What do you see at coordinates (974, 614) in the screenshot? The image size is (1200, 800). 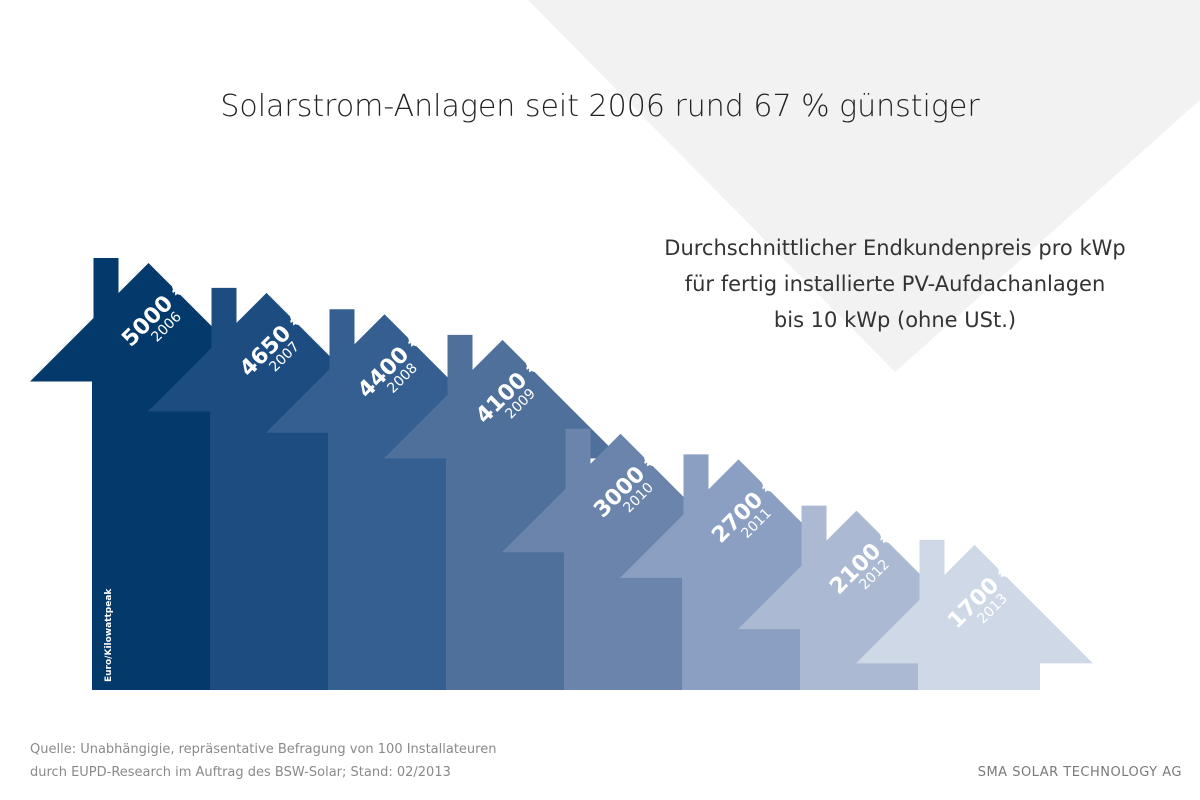 I see `house-bar-2013` at bounding box center [974, 614].